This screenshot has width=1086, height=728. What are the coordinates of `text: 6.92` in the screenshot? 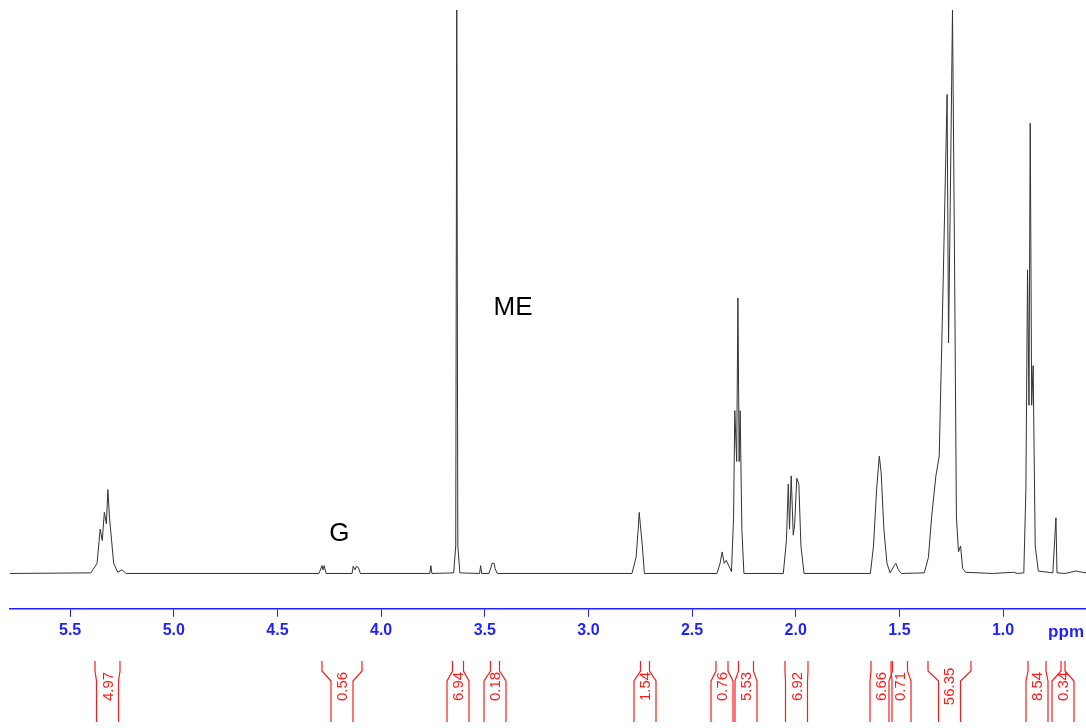 It's located at (797, 686).